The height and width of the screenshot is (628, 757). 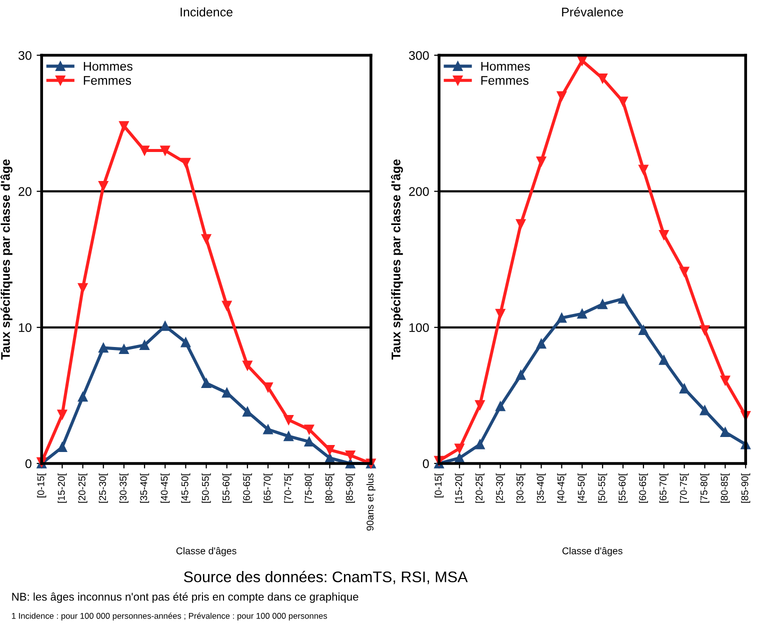 I want to click on y-tick-label: 300, so click(x=418, y=55).